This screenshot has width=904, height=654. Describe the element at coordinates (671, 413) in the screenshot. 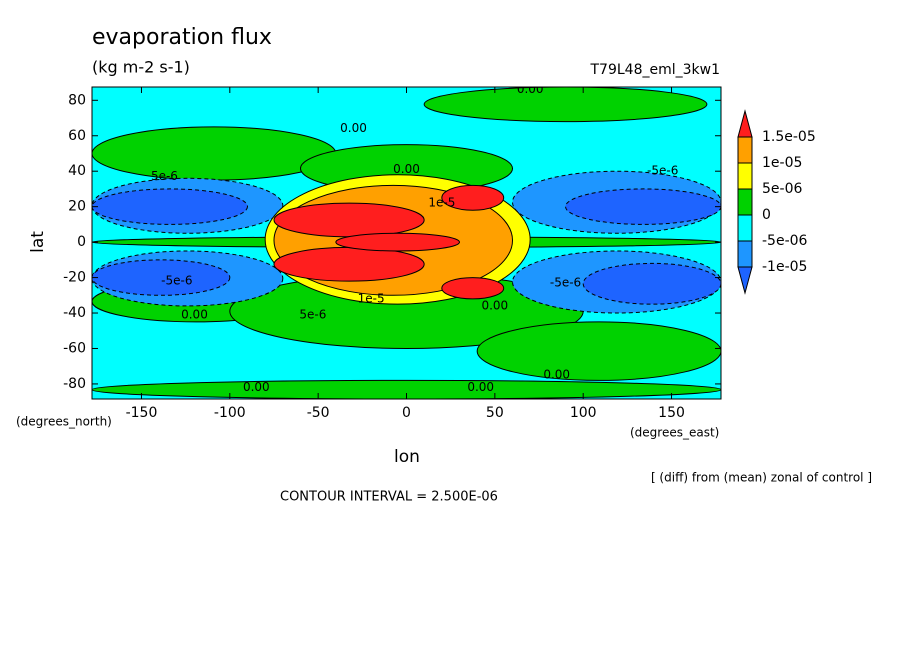

I see `x-tick-label: 150` at that location.